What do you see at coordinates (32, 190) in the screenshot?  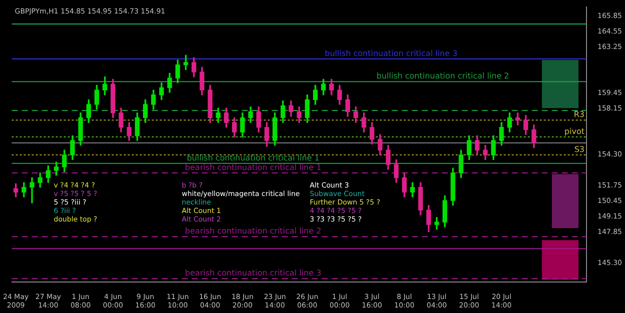 I see `candlestick` at bounding box center [32, 190].